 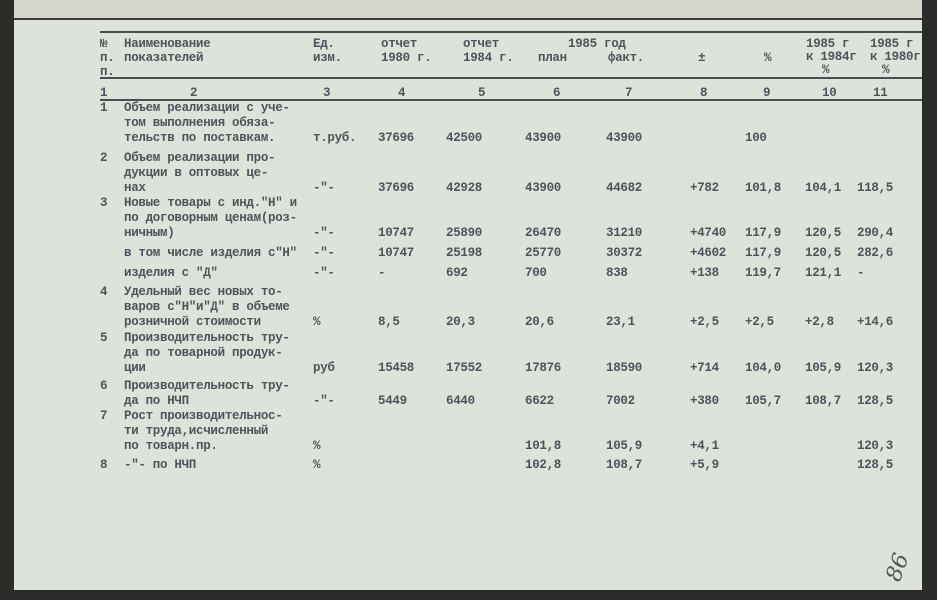 I want to click on row-value: 20,6, so click(x=539, y=322).